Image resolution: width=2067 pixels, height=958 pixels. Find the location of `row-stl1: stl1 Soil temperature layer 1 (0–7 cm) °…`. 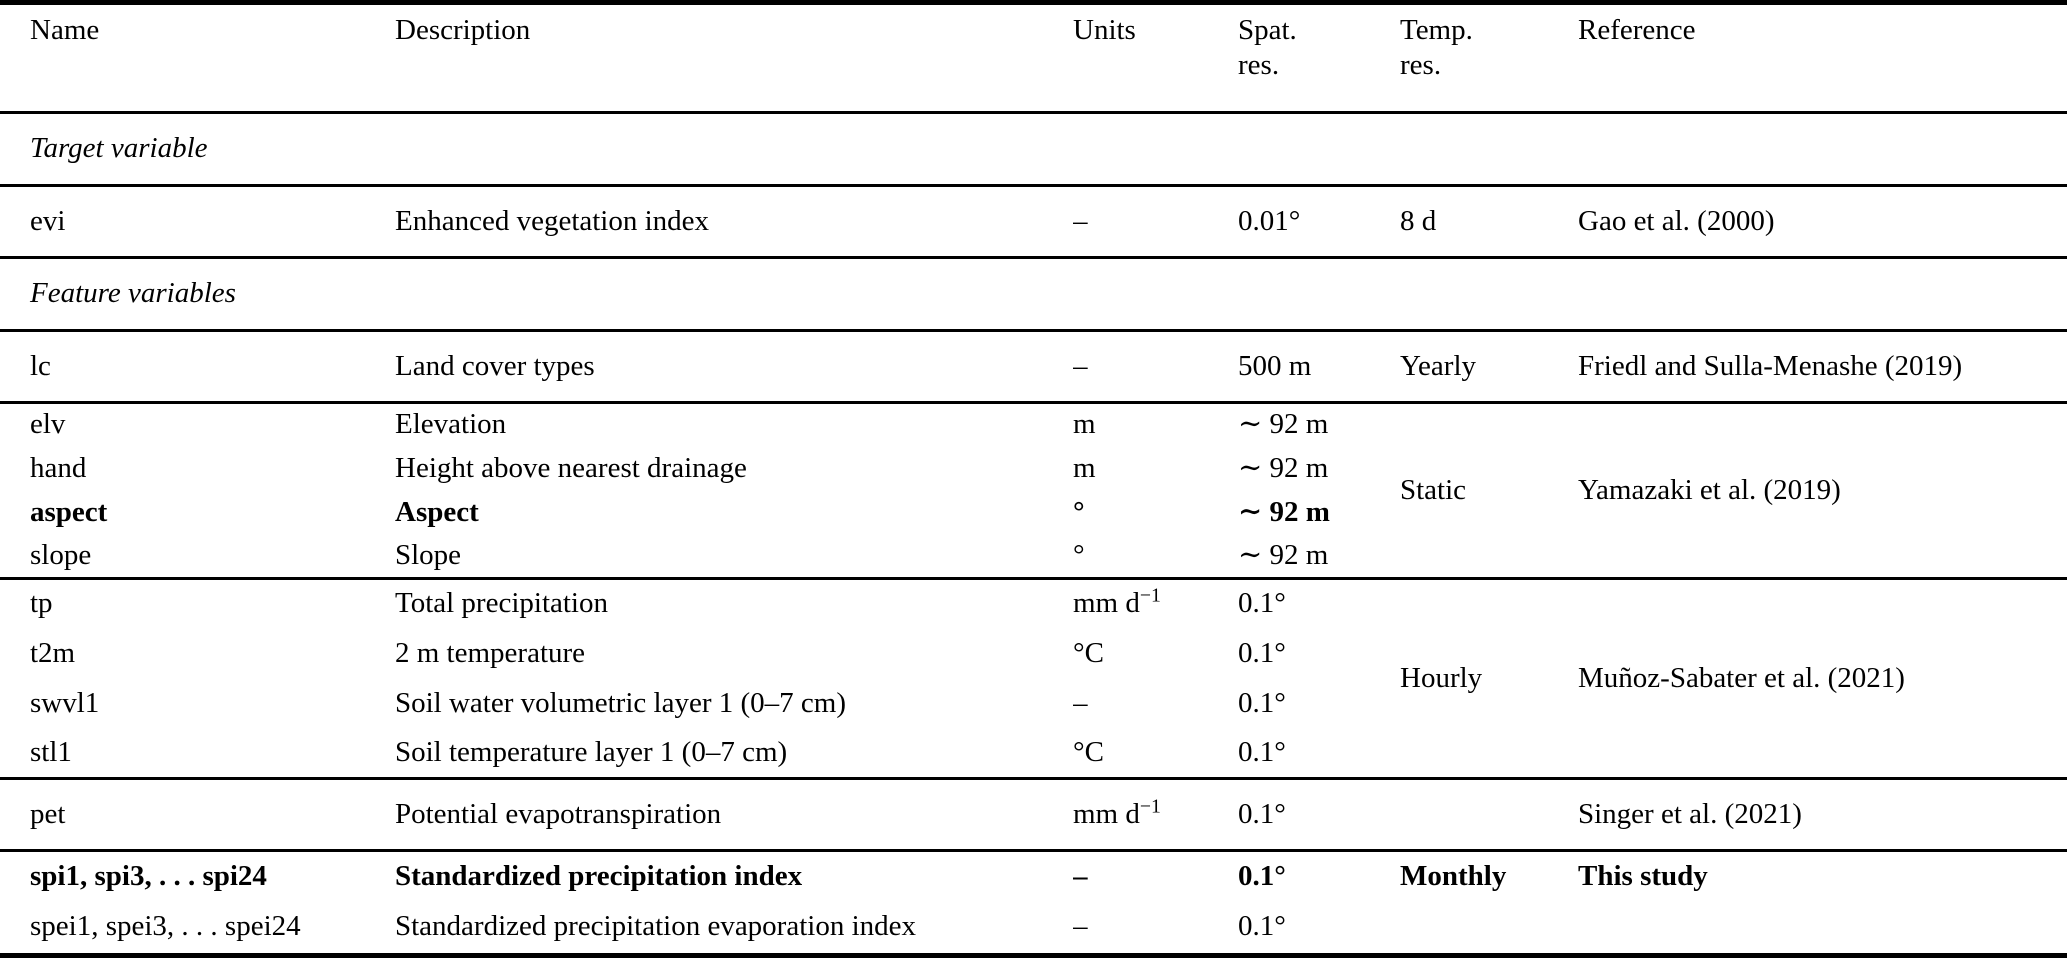

row-stl1: stl1 Soil temperature layer 1 (0–7 cm) °… is located at coordinates (1033, 753).